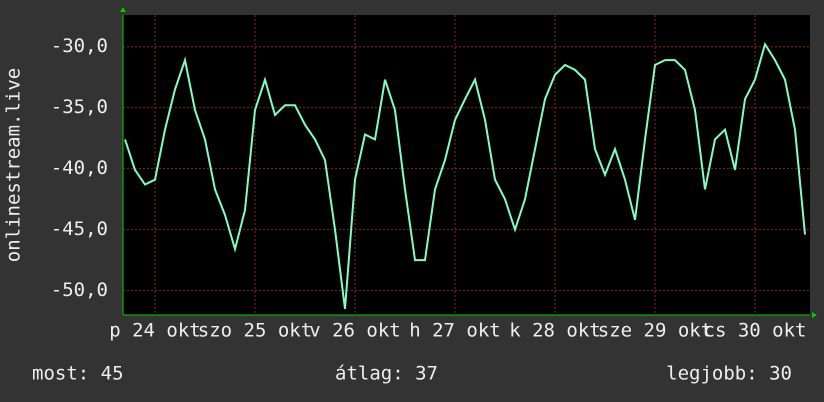  What do you see at coordinates (814, 315) in the screenshot?
I see `x-axis-arrow` at bounding box center [814, 315].